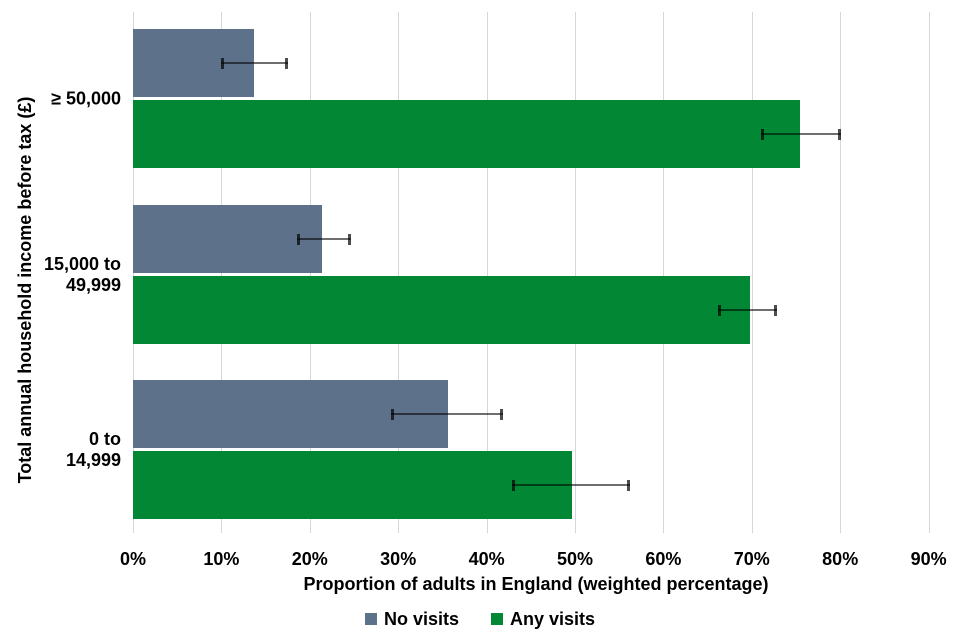 The width and height of the screenshot is (960, 640). Describe the element at coordinates (929, 272) in the screenshot. I see `gridline-90%` at that location.